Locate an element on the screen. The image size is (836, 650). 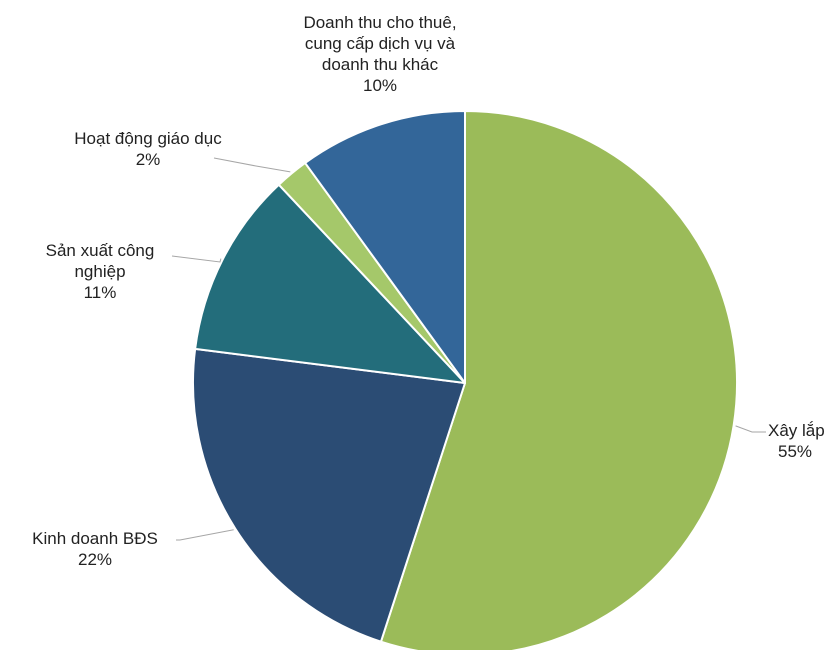
slice-label-line: doanh thu khác is located at coordinates (380, 64).